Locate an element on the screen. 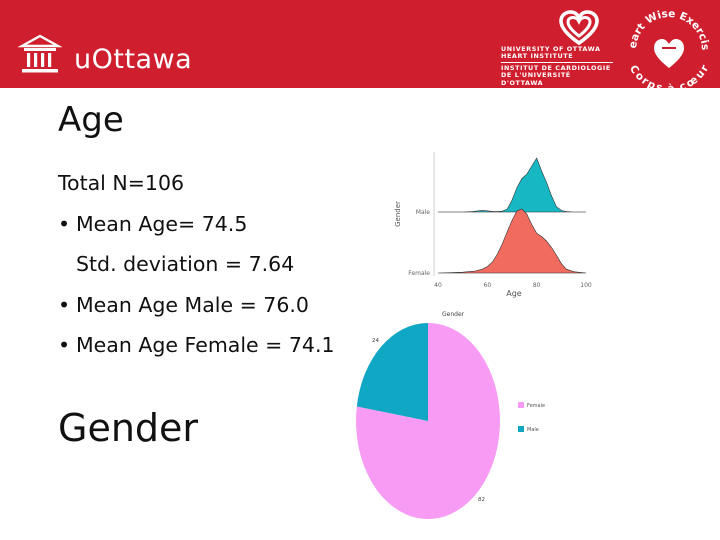 The image size is (720, 540). institute-divider is located at coordinates (557, 62).